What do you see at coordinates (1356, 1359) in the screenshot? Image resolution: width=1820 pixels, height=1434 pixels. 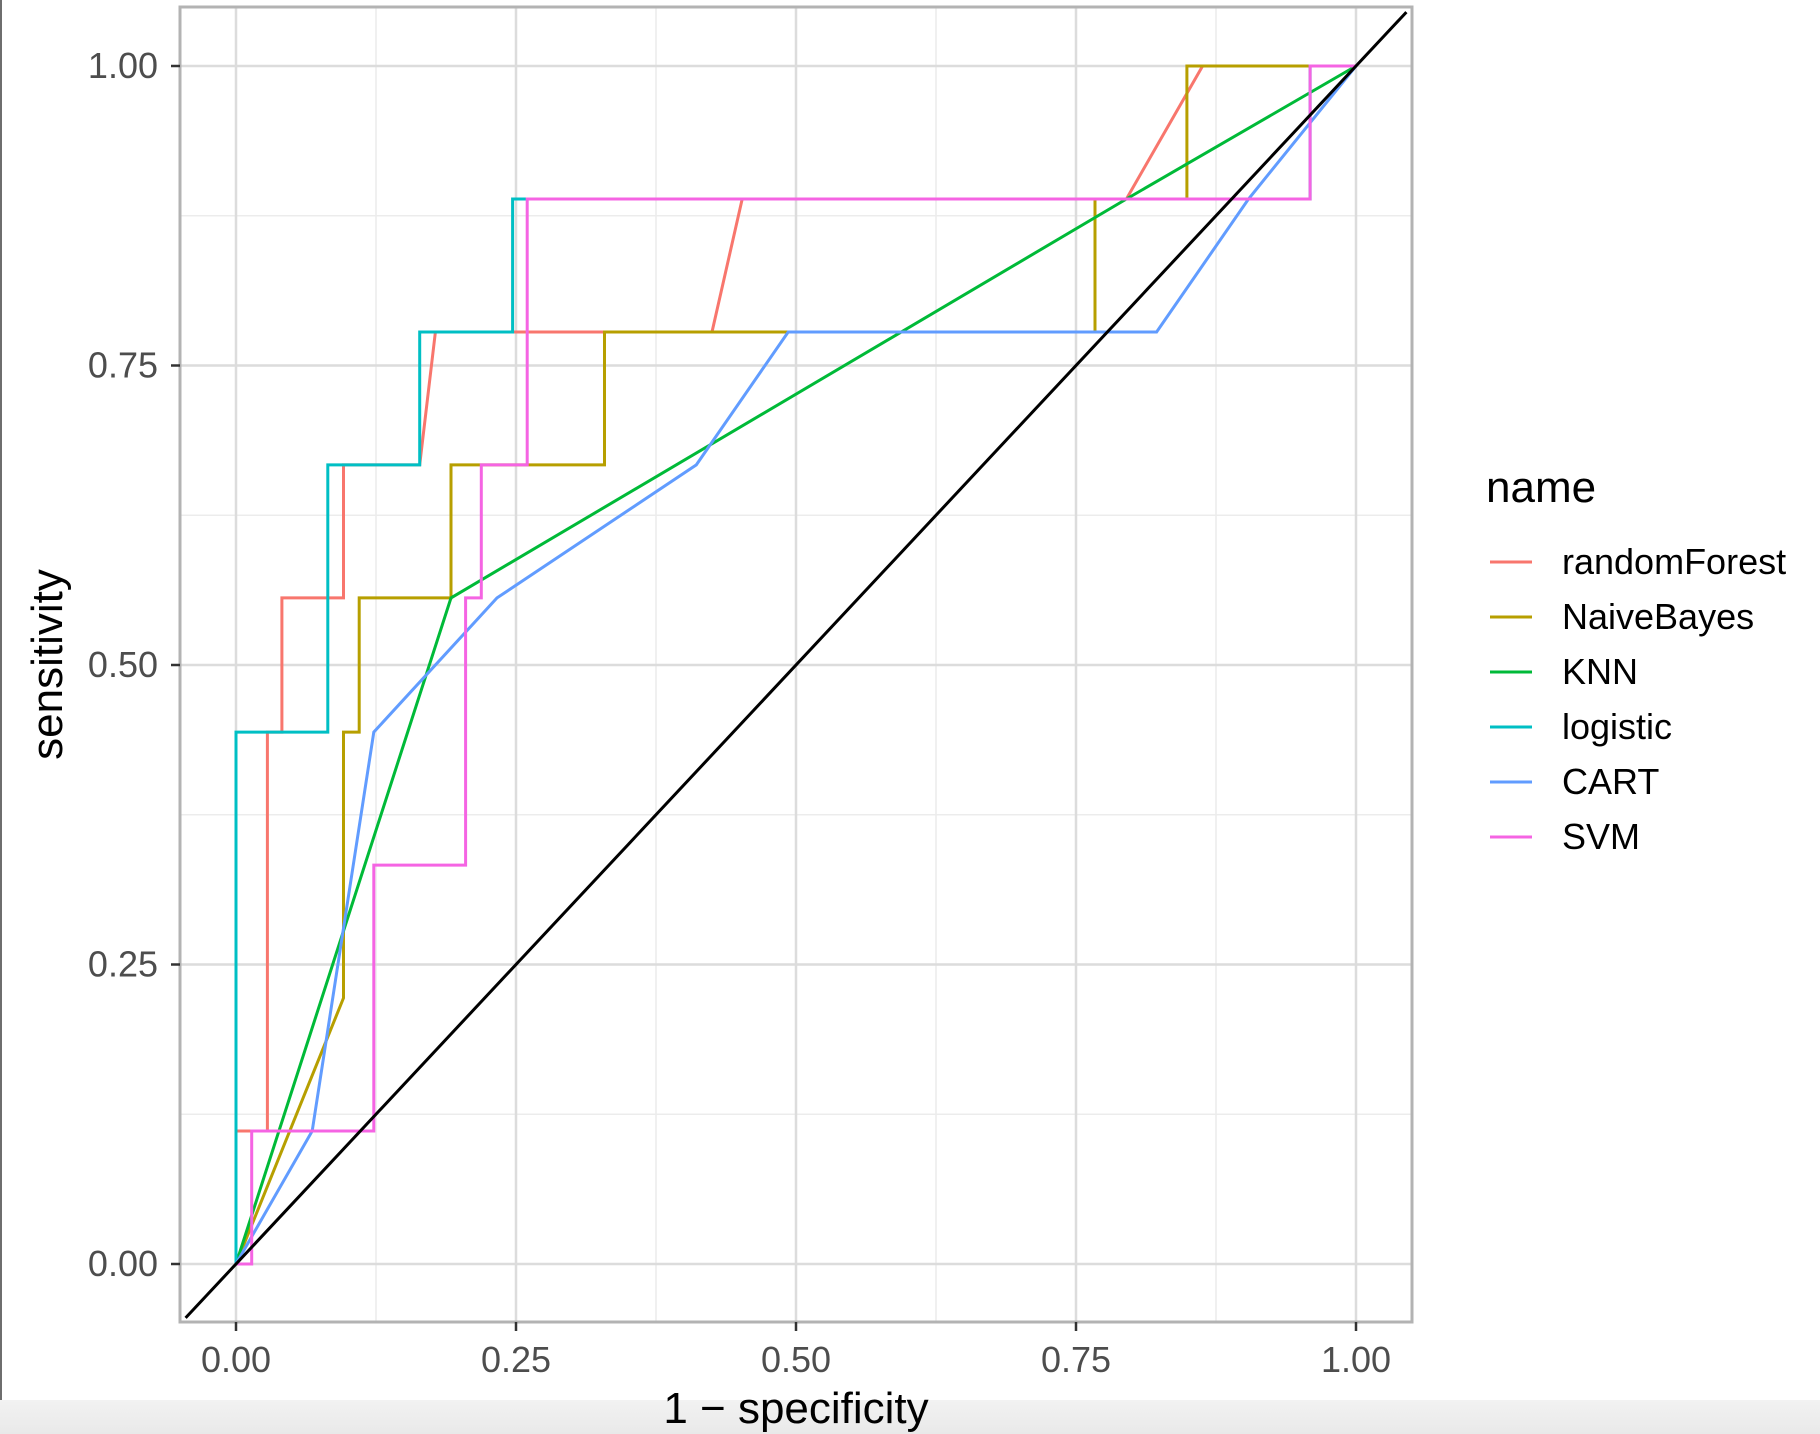 I see `x-tick-label: 1.00` at bounding box center [1356, 1359].